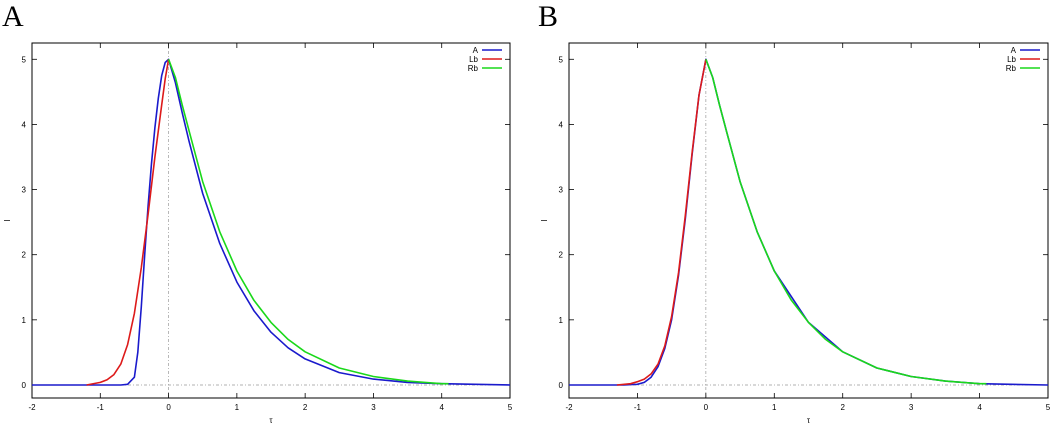 The width and height of the screenshot is (1052, 426). I want to click on panel-letter: B, so click(548, 16).